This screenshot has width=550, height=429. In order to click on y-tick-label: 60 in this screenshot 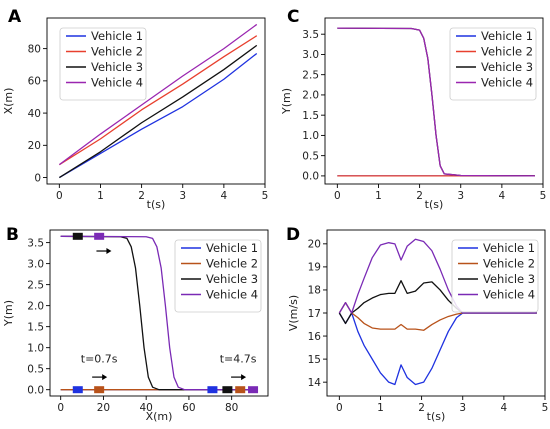, I will do `click(34, 82)`.